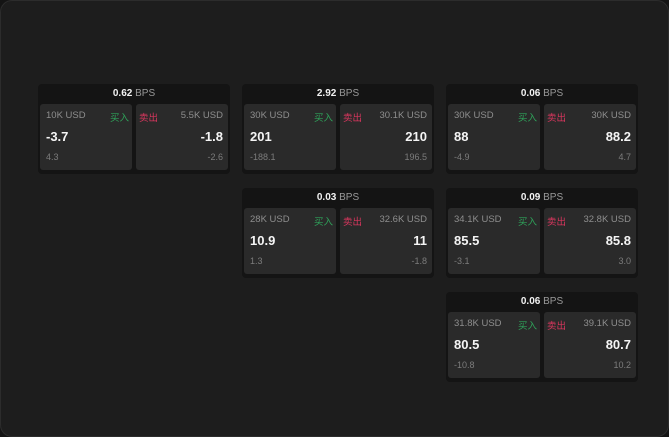 The width and height of the screenshot is (669, 437). I want to click on sell-change: 3.0, so click(624, 261).